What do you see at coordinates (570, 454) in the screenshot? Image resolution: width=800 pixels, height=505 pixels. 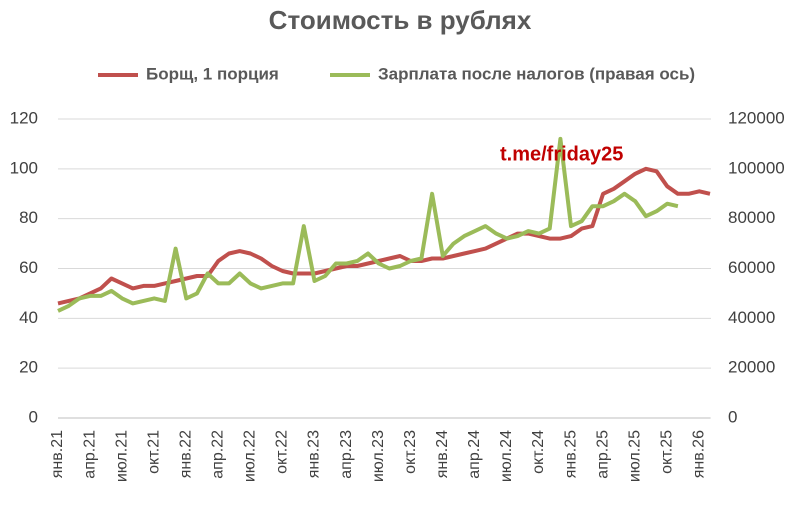 I see `x-tick-label: янв.25` at bounding box center [570, 454].